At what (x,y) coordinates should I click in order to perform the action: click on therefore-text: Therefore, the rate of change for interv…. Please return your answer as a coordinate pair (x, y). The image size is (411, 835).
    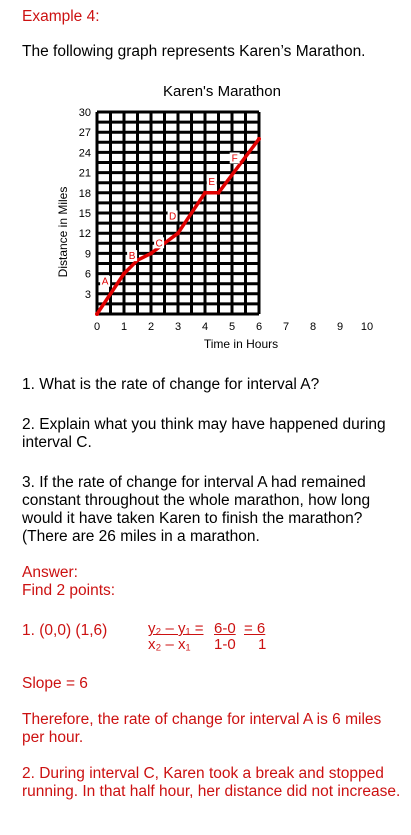
    Looking at the image, I should click on (202, 728).